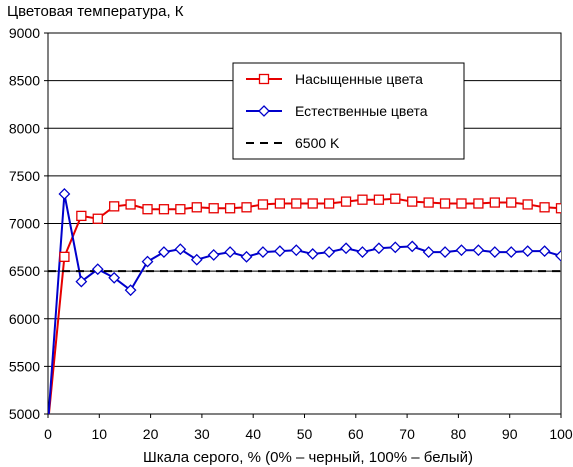 The width and height of the screenshot is (573, 467). What do you see at coordinates (24, 224) in the screenshot?
I see `y-tick-label: 7000` at bounding box center [24, 224].